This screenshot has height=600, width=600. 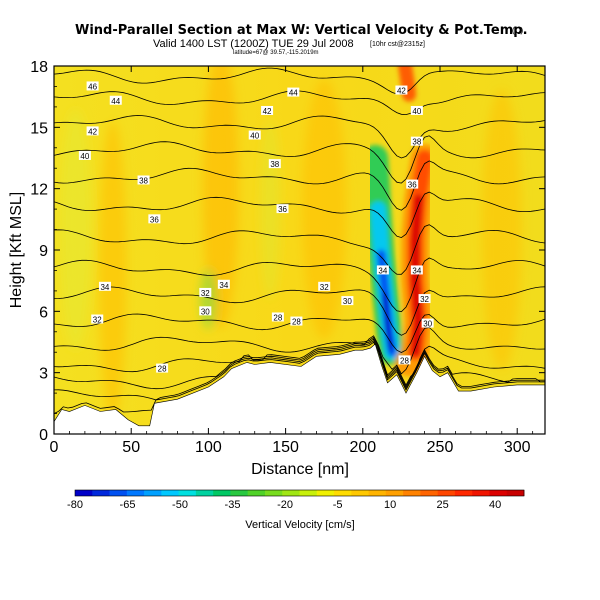 What do you see at coordinates (387, 321) in the screenshot?
I see `downdraft-core-inner` at bounding box center [387, 321].